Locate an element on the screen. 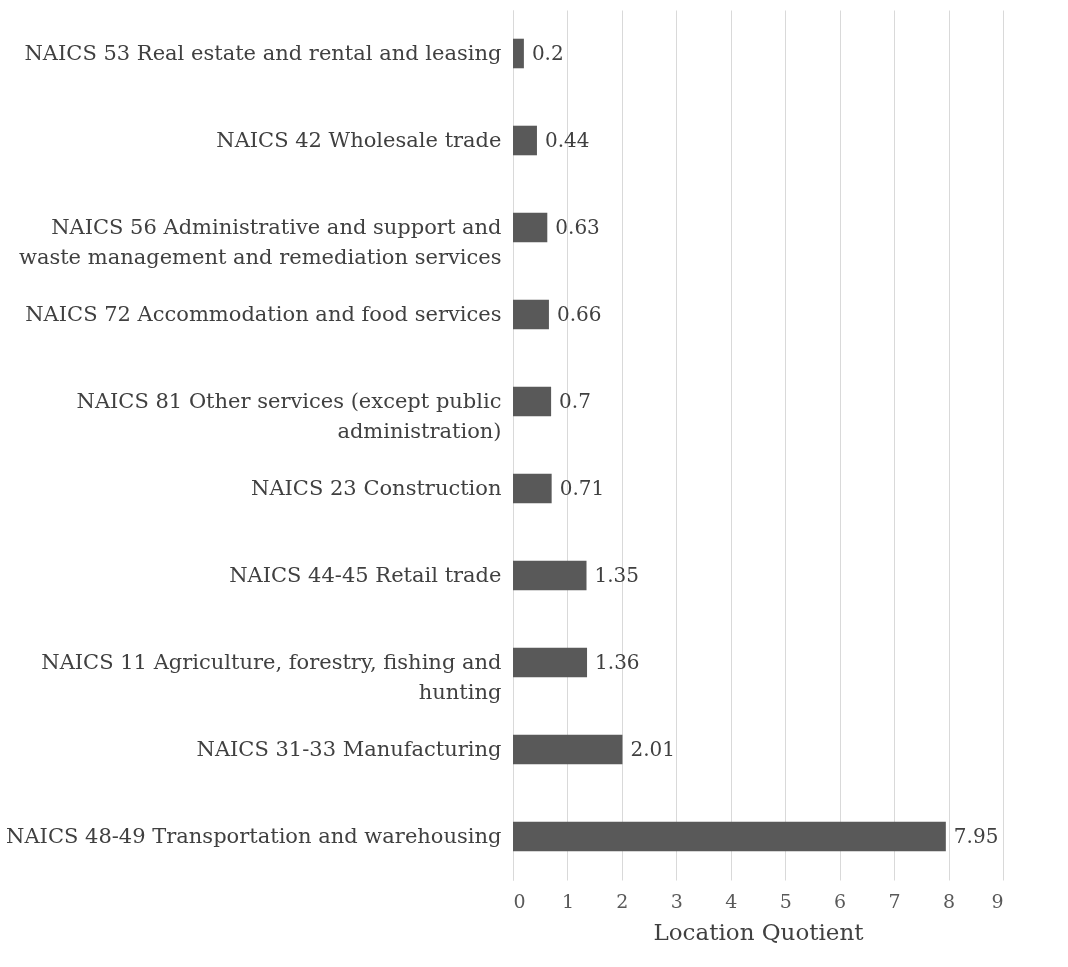 The height and width of the screenshot is (967, 1068). y-tick-label: NAICS 23 Construction is located at coordinates (376, 487).